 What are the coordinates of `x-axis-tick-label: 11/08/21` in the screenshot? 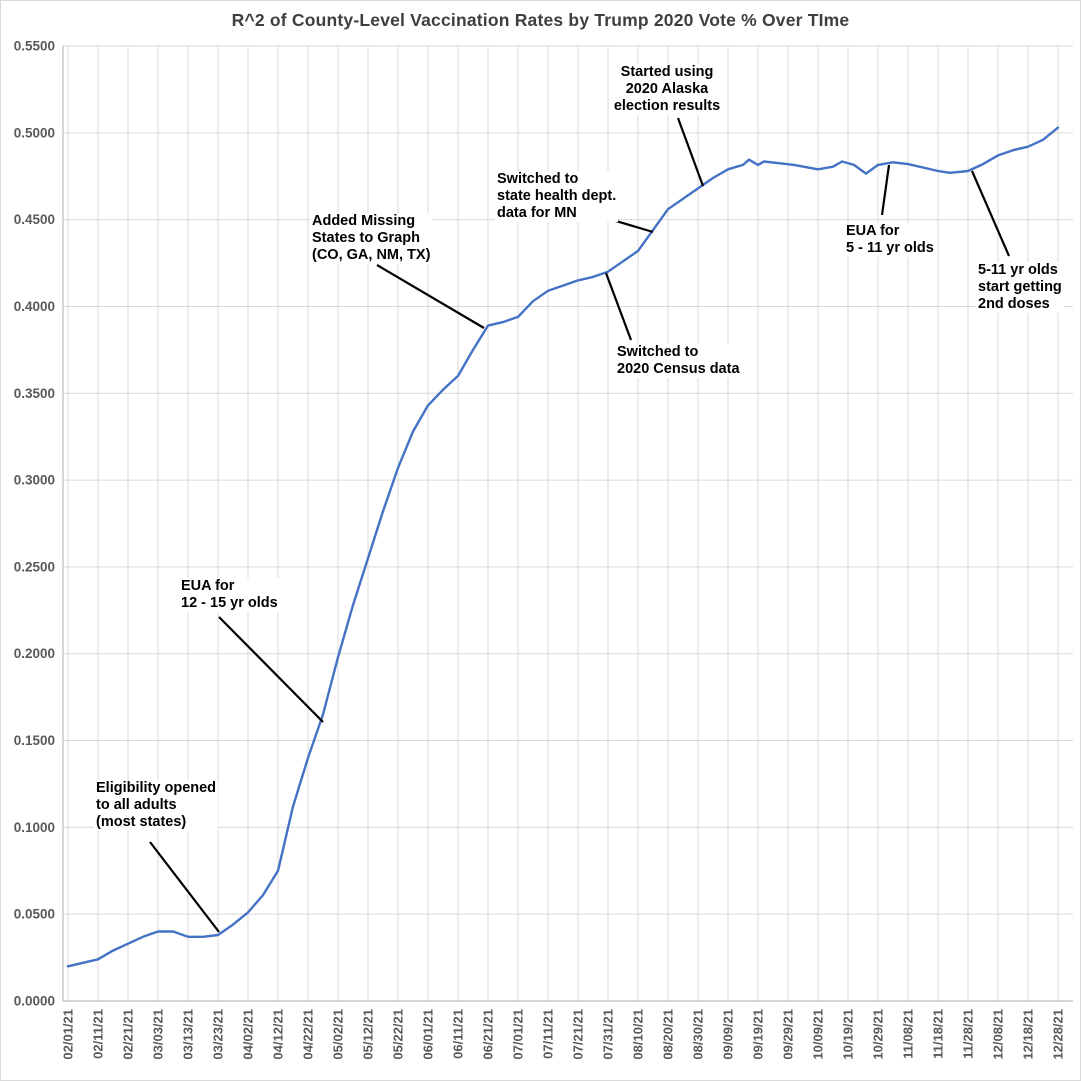 It's located at (908, 1034).